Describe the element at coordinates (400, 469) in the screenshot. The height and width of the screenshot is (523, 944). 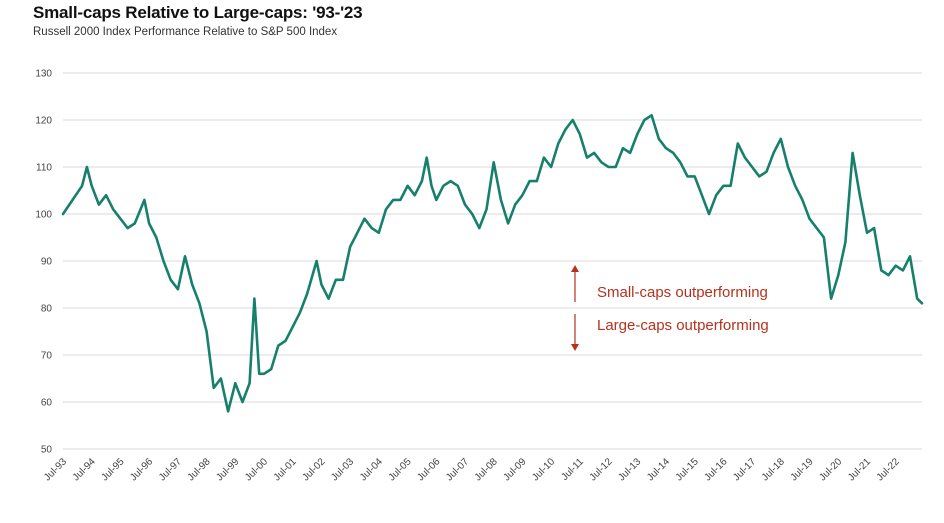
I see `x-tick-label: Jul-05` at that location.